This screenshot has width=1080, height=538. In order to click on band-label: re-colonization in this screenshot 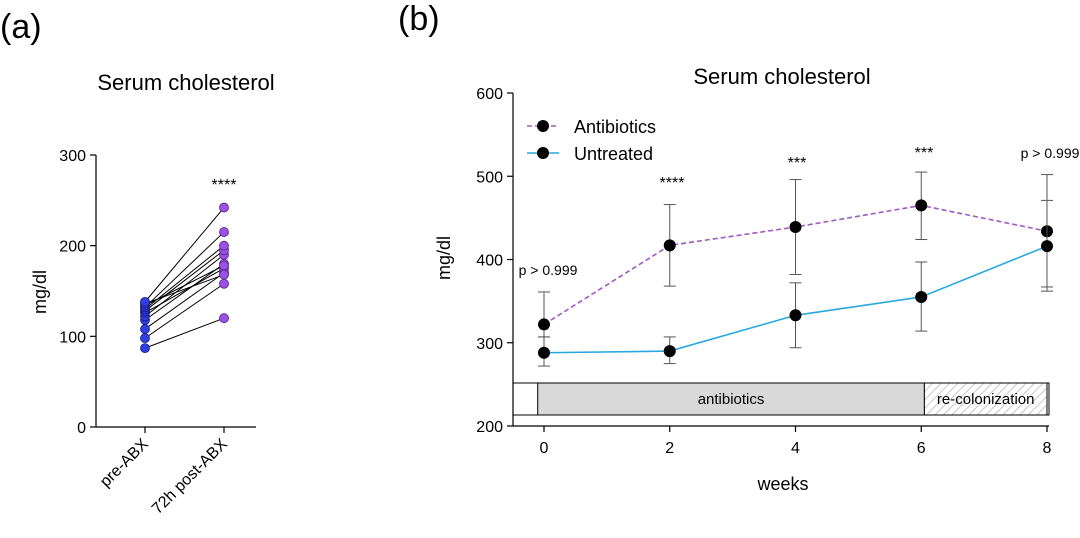, I will do `click(986, 399)`.